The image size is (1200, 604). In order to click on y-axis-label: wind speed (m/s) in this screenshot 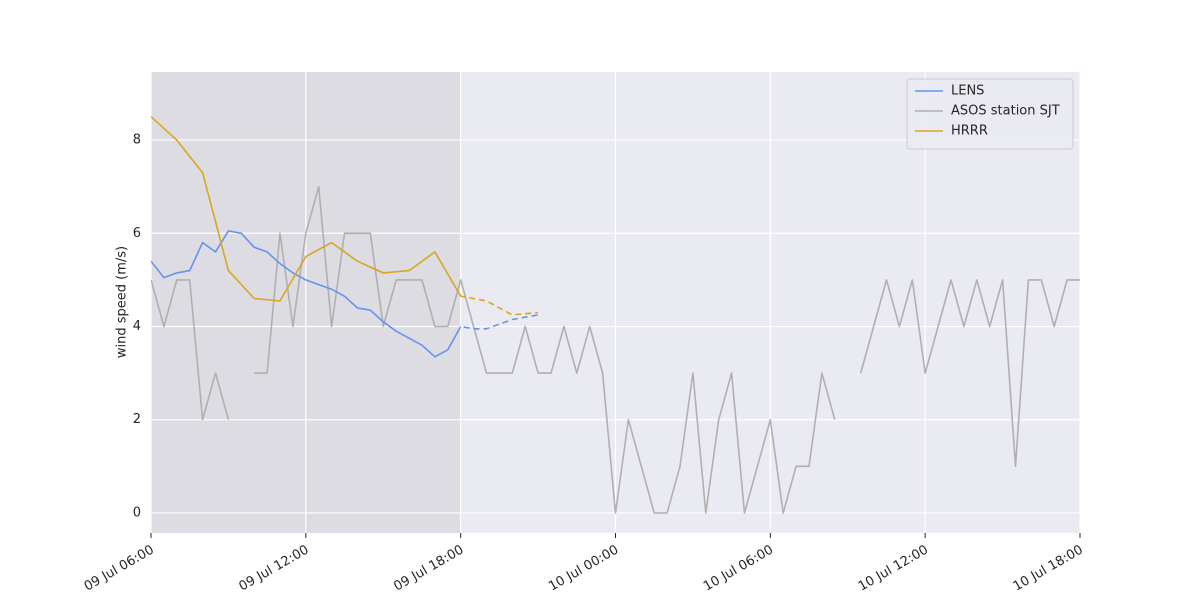, I will do `click(122, 302)`.